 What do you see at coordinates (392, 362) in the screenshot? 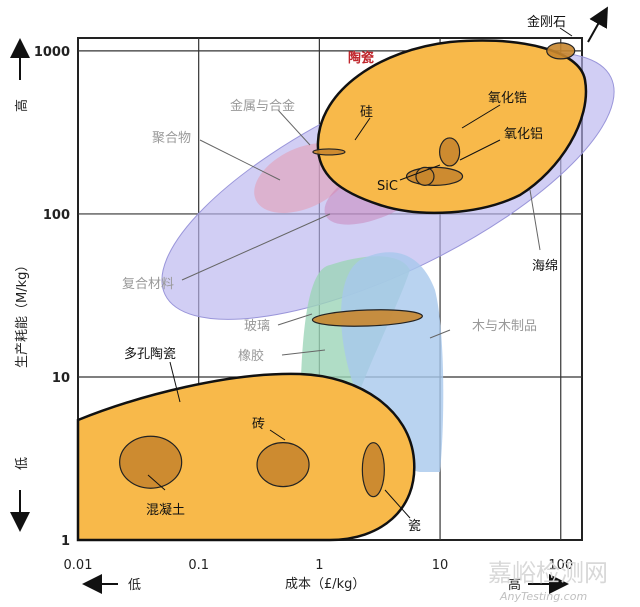
I see `wood-region` at bounding box center [392, 362].